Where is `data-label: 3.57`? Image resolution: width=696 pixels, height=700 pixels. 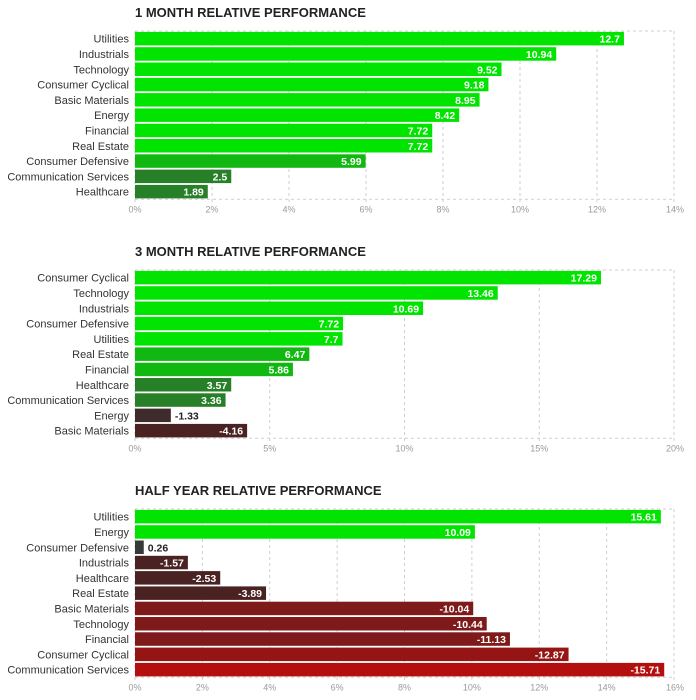 data-label: 3.57 is located at coordinates (217, 386).